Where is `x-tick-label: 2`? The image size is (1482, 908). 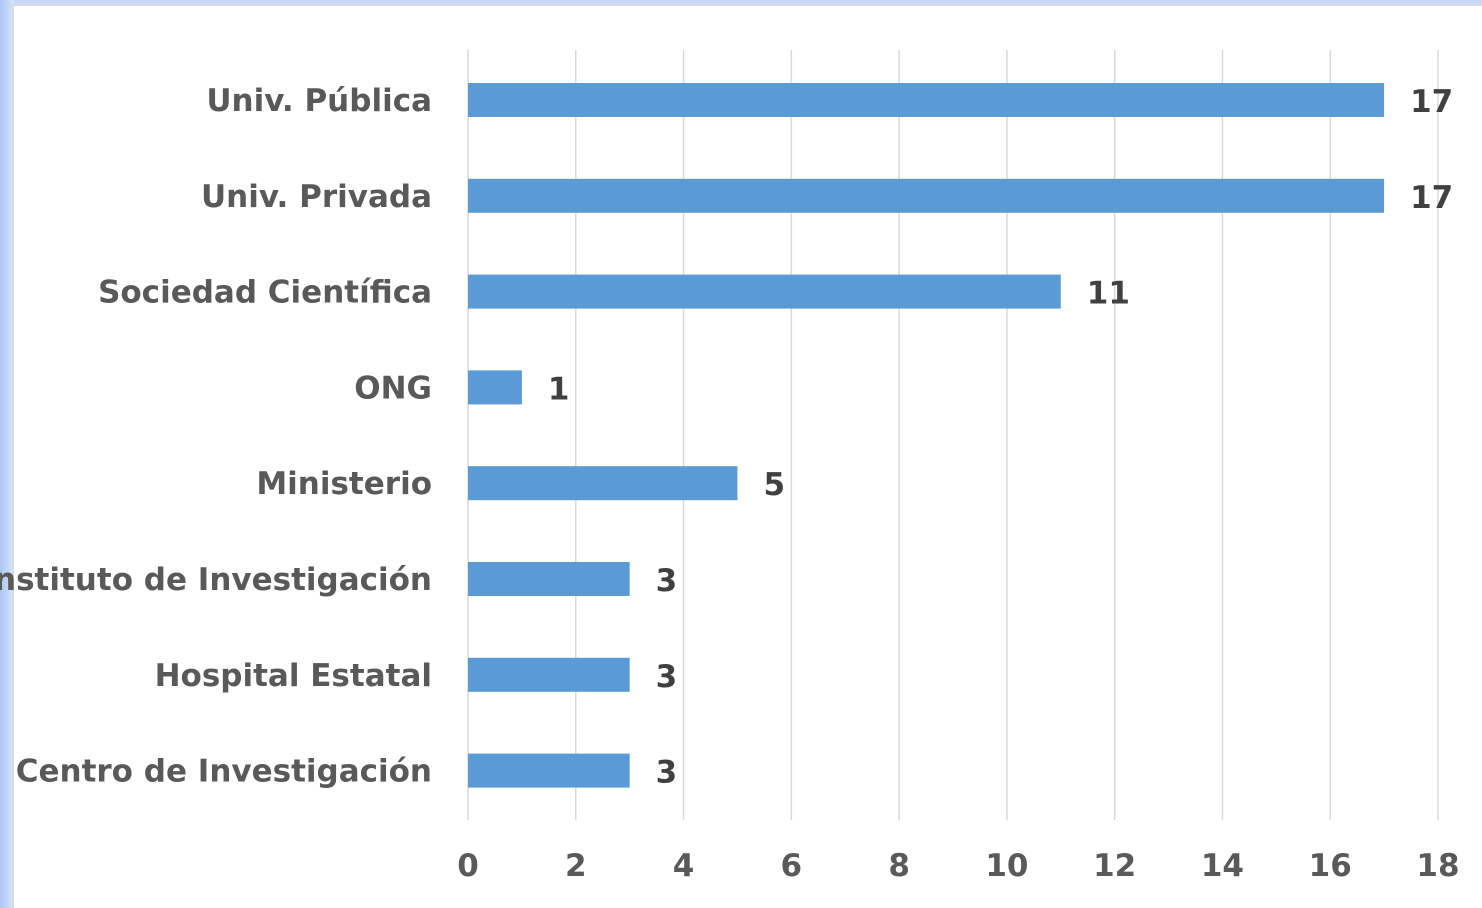
x-tick-label: 2 is located at coordinates (576, 866).